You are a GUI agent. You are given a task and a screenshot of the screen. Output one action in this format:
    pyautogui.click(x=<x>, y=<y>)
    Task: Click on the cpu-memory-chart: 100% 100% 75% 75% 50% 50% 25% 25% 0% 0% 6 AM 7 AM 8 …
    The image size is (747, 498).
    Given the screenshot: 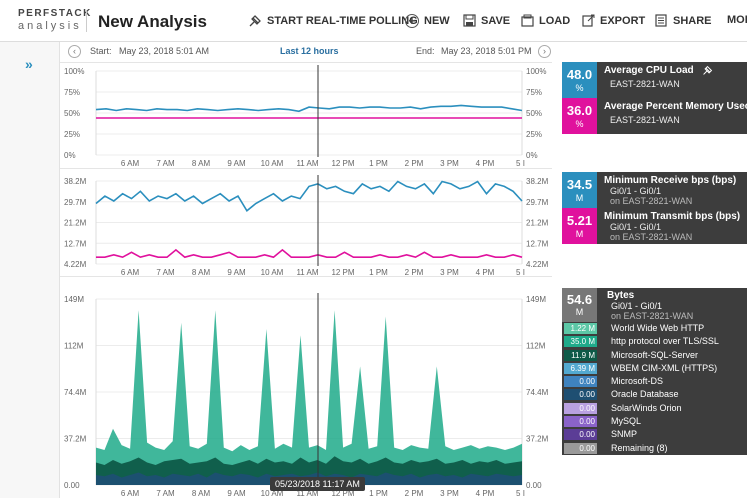 What is the action you would take?
    pyautogui.click(x=306, y=116)
    